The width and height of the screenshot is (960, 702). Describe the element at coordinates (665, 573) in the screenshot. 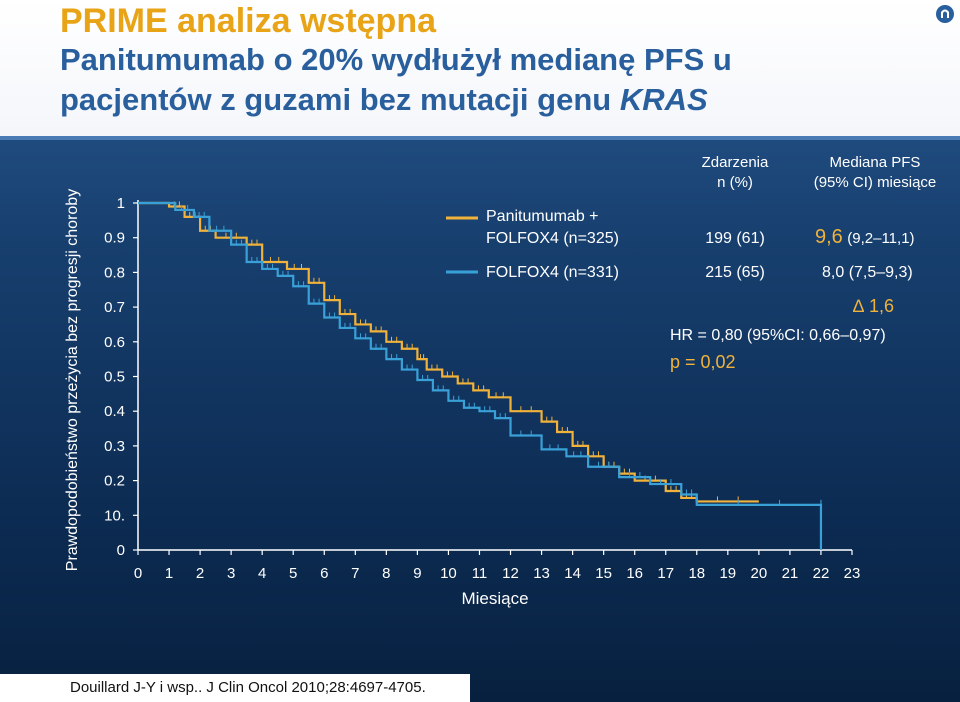

I see `x-tick-label: 17` at that location.